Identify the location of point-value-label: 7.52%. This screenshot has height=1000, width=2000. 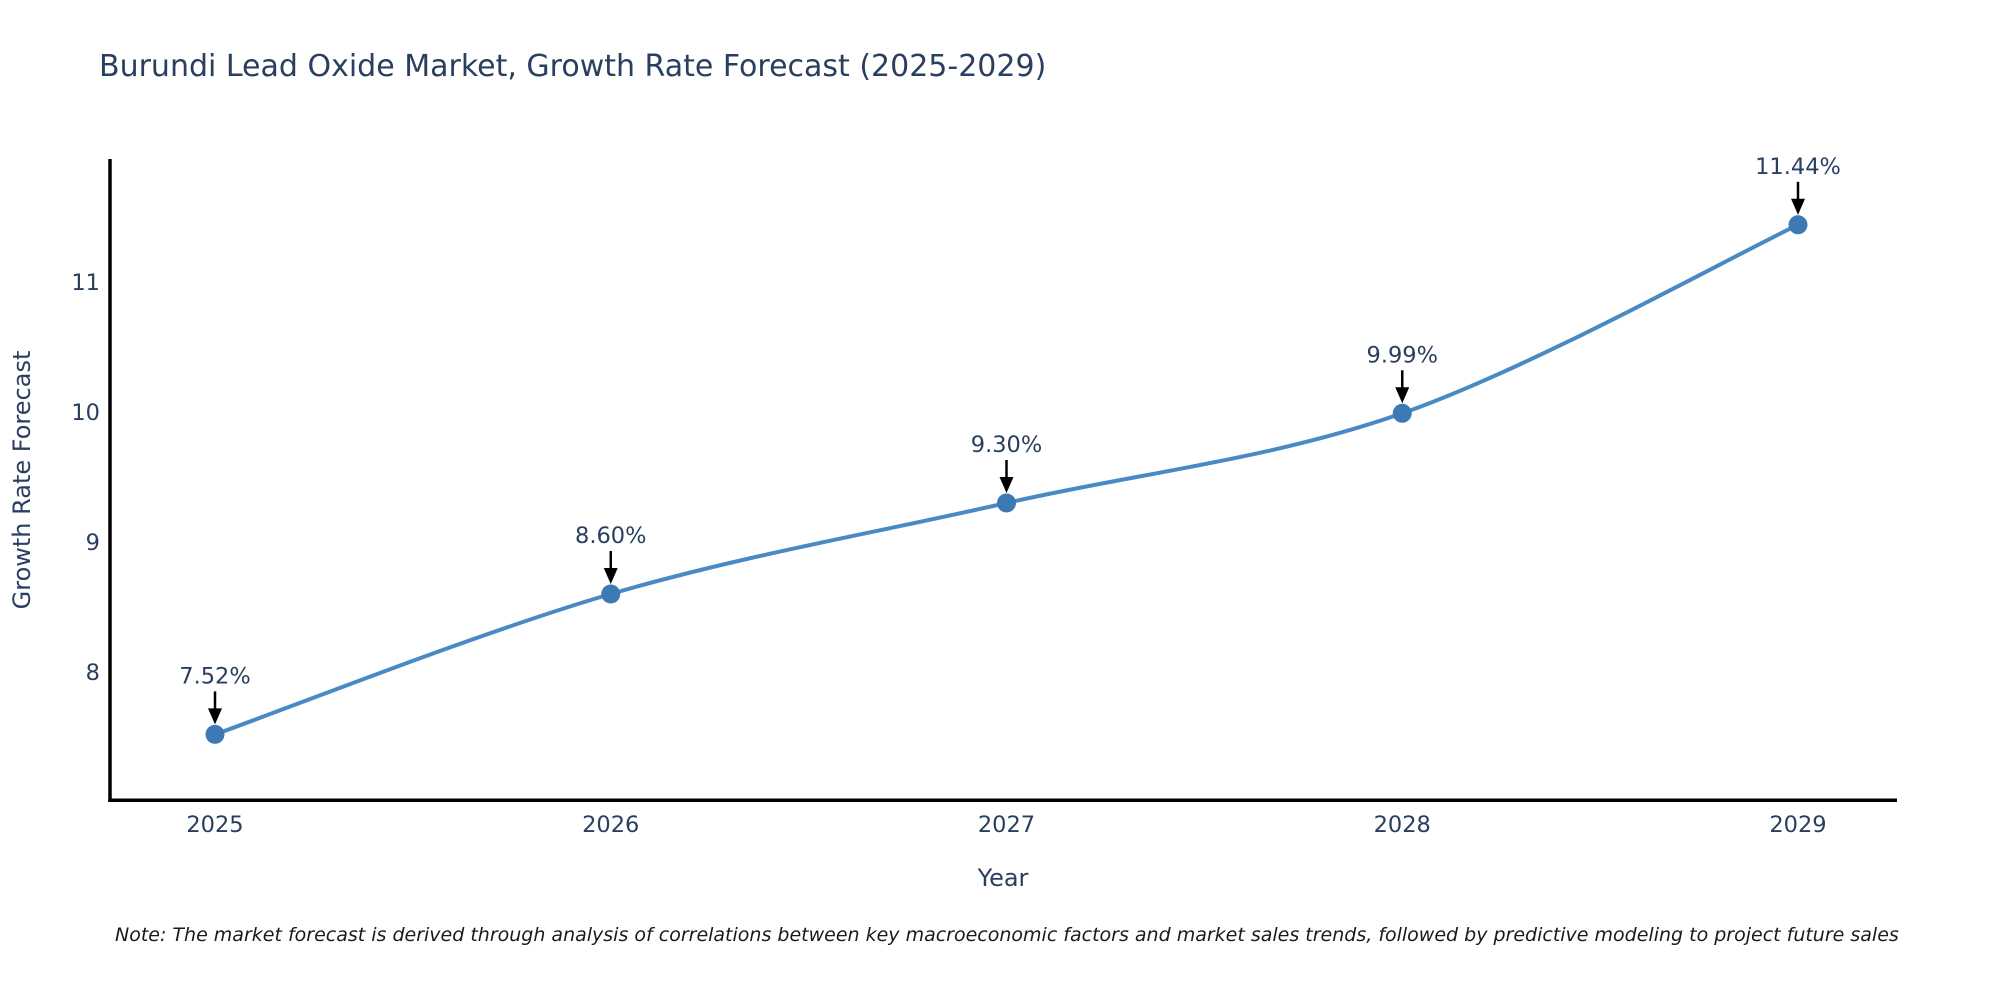
(214, 676).